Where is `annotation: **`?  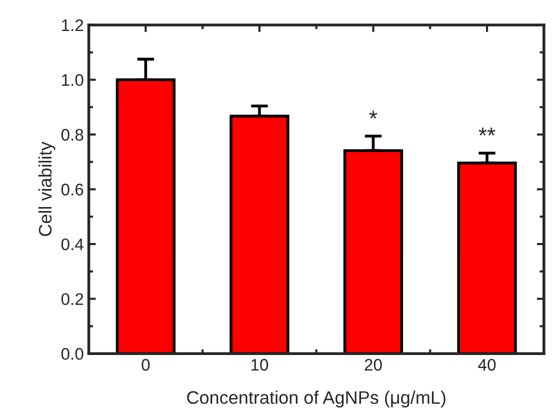
annotation: ** is located at coordinates (487, 132).